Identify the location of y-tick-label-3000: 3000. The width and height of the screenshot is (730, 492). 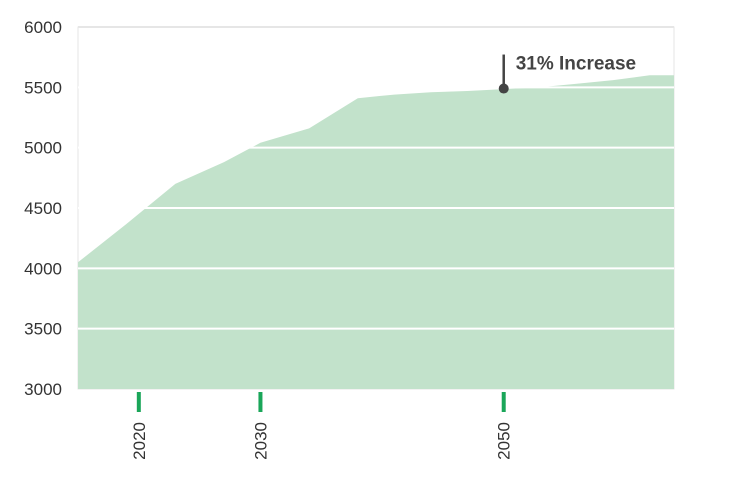
(43, 389).